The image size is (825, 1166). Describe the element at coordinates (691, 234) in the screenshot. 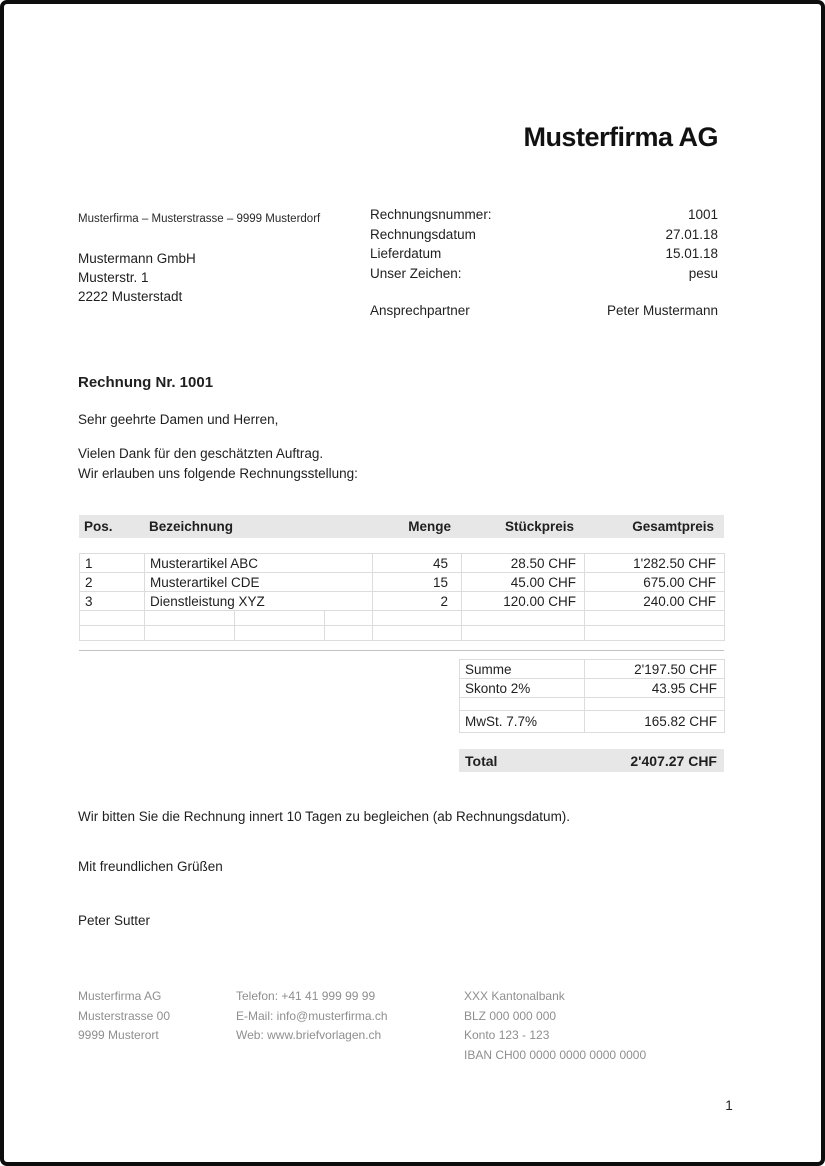

I see `meta-value: 27.01.18` at that location.